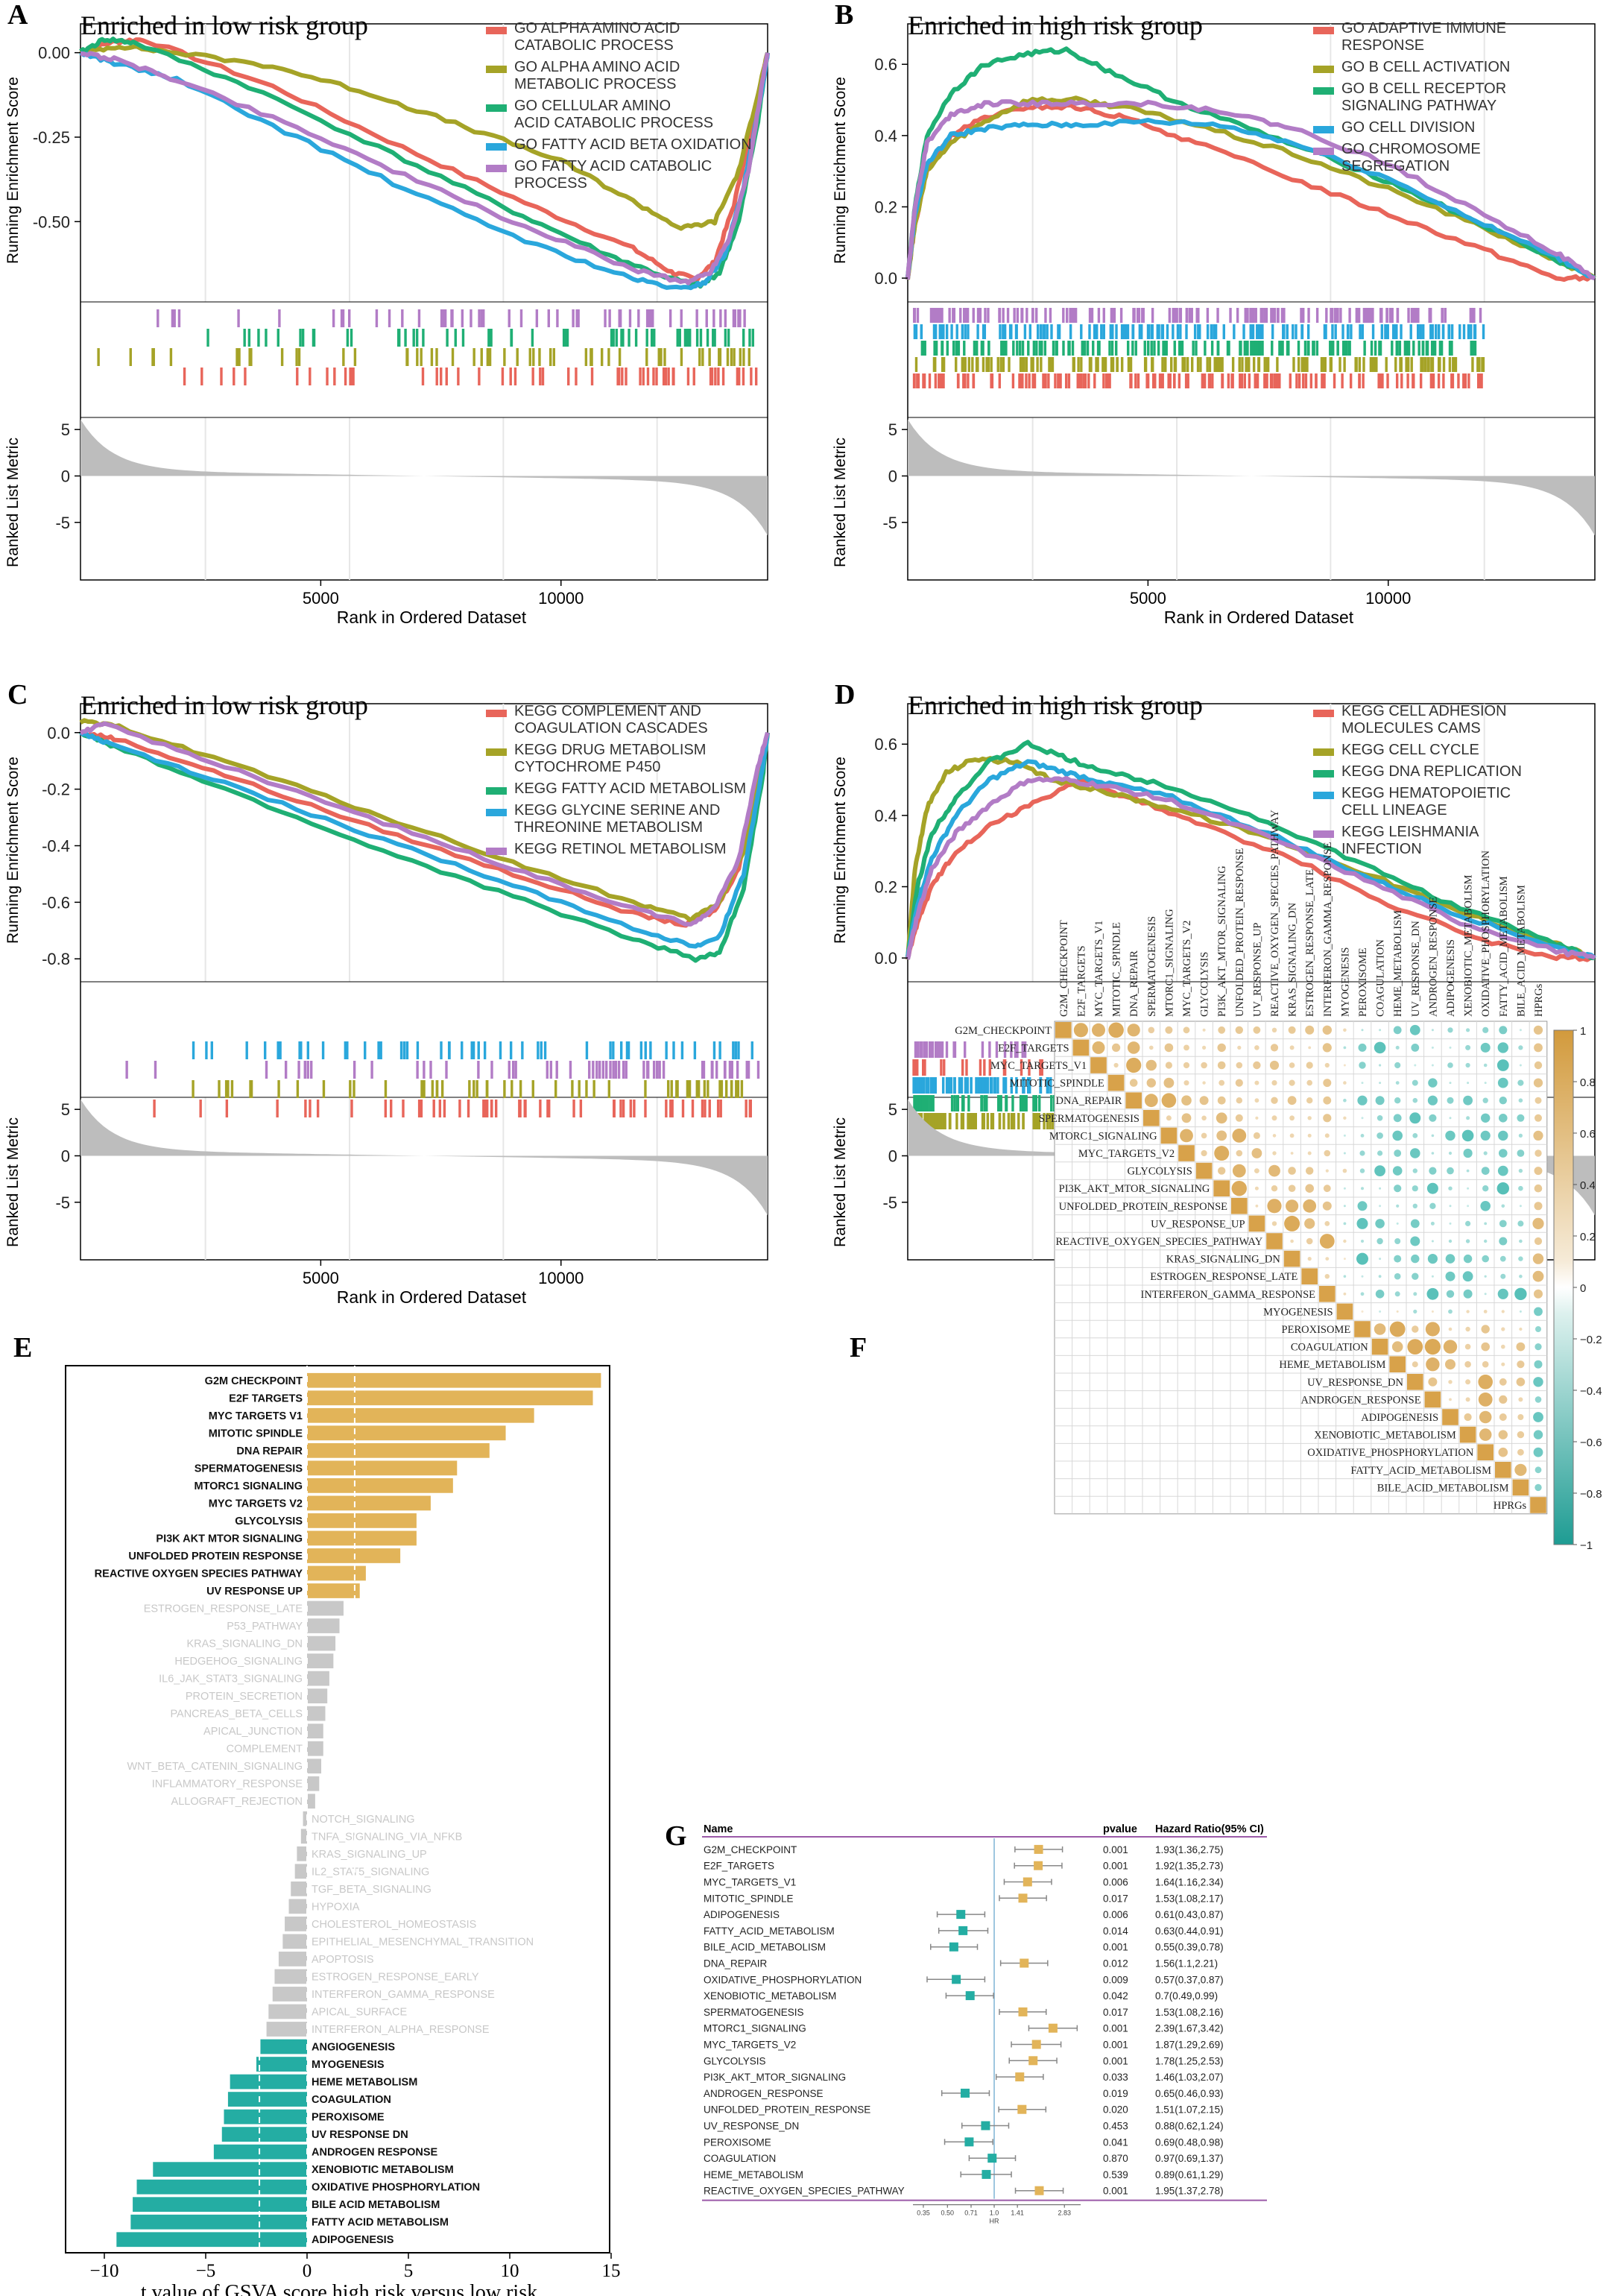 This screenshot has height=2296, width=1612. I want to click on bar-label: OXIDATIVE PHOSPHORYLATION, so click(396, 2188).